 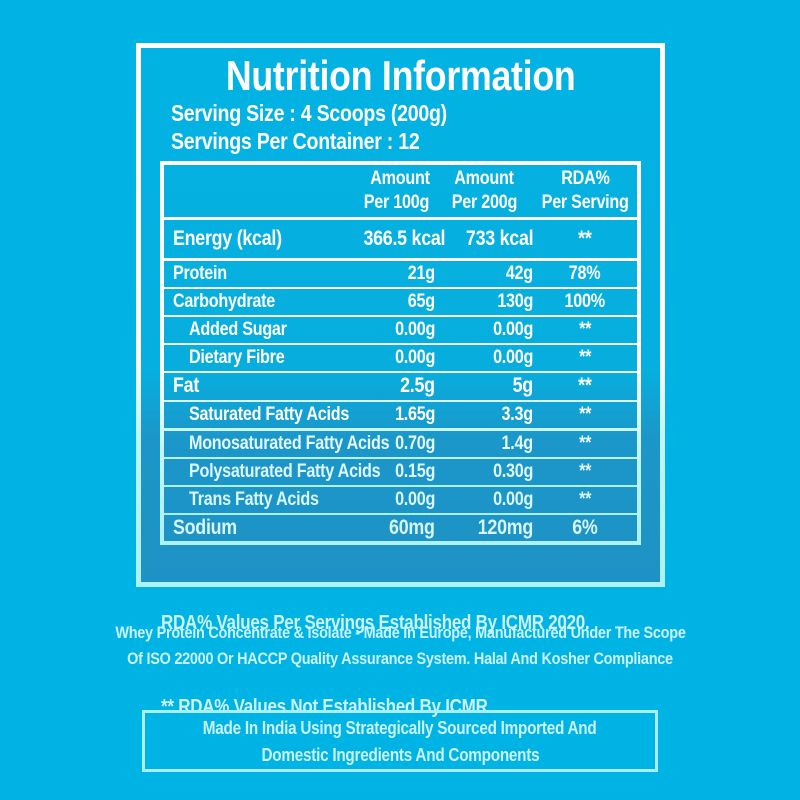 I want to click on table-row-protein: Protein 21g 42g 78%, so click(x=400, y=275).